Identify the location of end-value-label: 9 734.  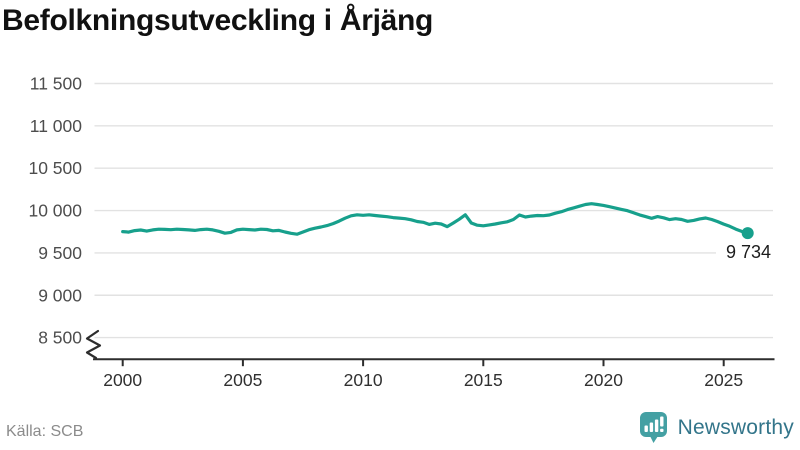
(748, 252).